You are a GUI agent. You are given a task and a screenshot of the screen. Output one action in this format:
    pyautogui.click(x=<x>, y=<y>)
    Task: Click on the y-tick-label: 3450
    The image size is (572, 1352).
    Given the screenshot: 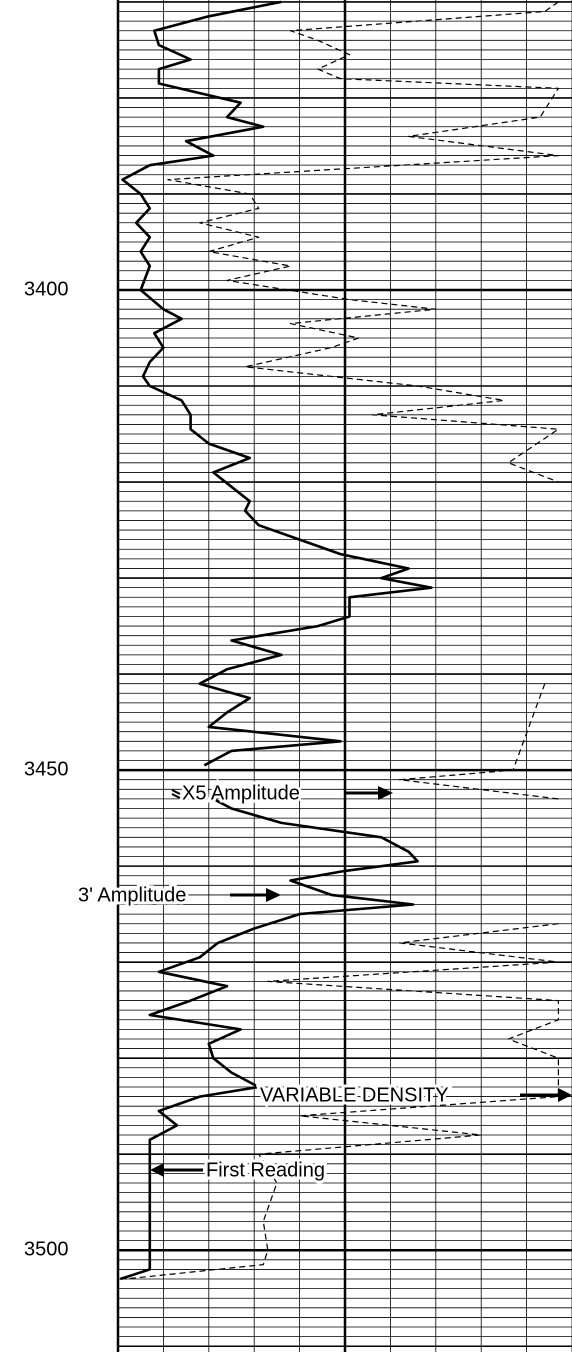 What is the action you would take?
    pyautogui.click(x=46, y=769)
    